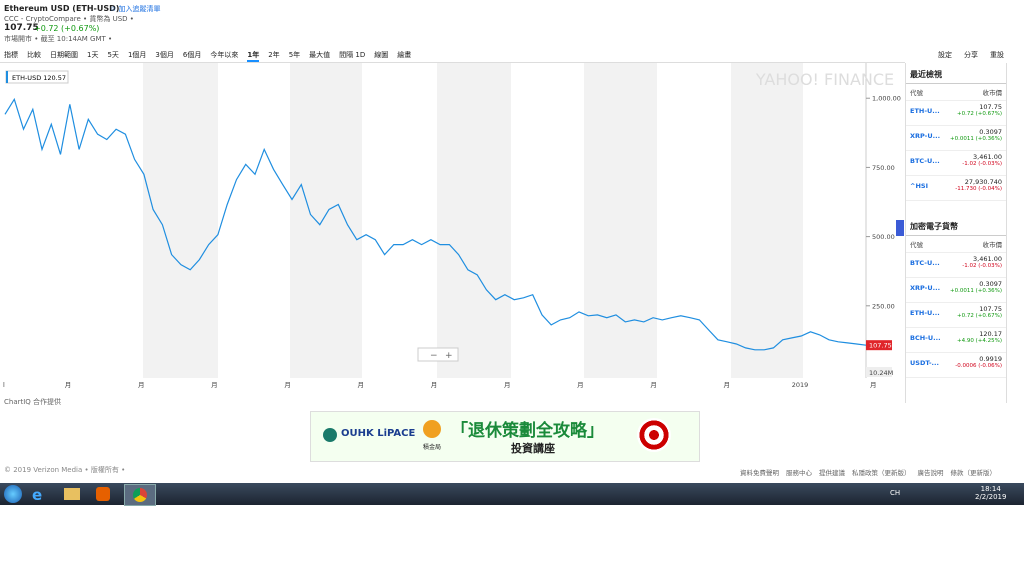 This screenshot has width=1024, height=576. I want to click on last-price: 0.9919, so click(990, 359).